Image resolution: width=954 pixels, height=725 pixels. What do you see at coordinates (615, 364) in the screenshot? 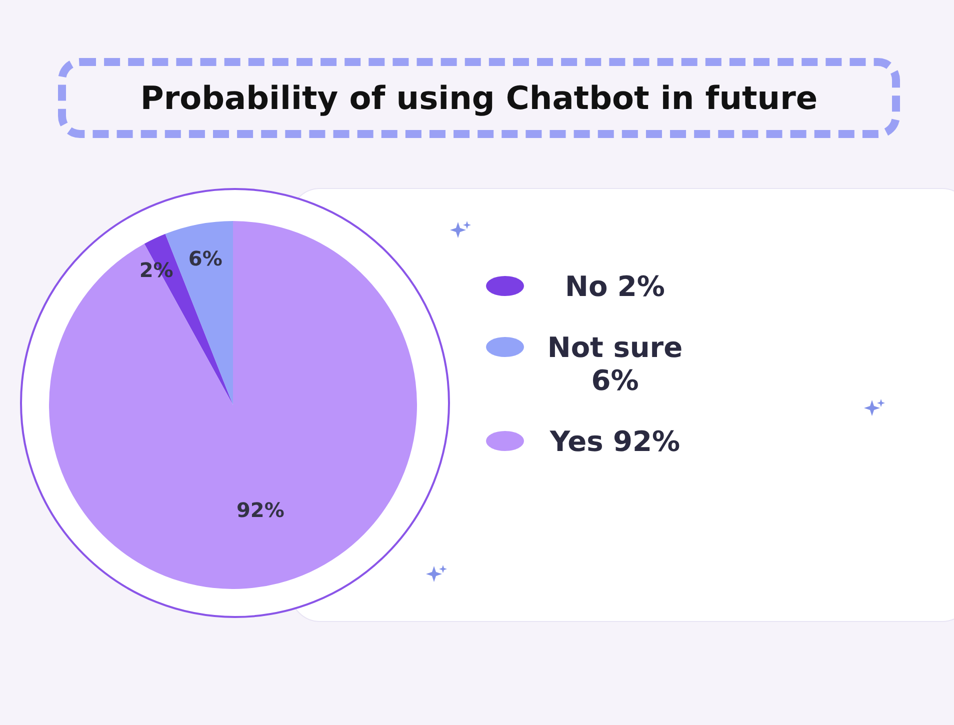
I see `legend-label: Not sure 6%` at bounding box center [615, 364].